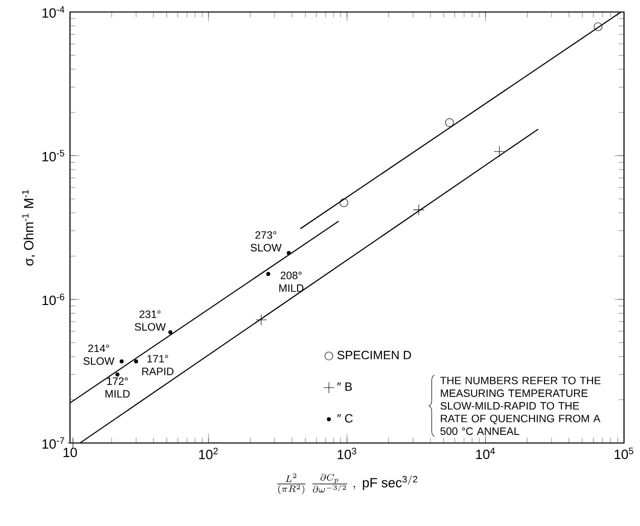 The height and width of the screenshot is (526, 640). Describe the element at coordinates (150, 320) in the screenshot. I see `annotation: 231° SLOW` at that location.